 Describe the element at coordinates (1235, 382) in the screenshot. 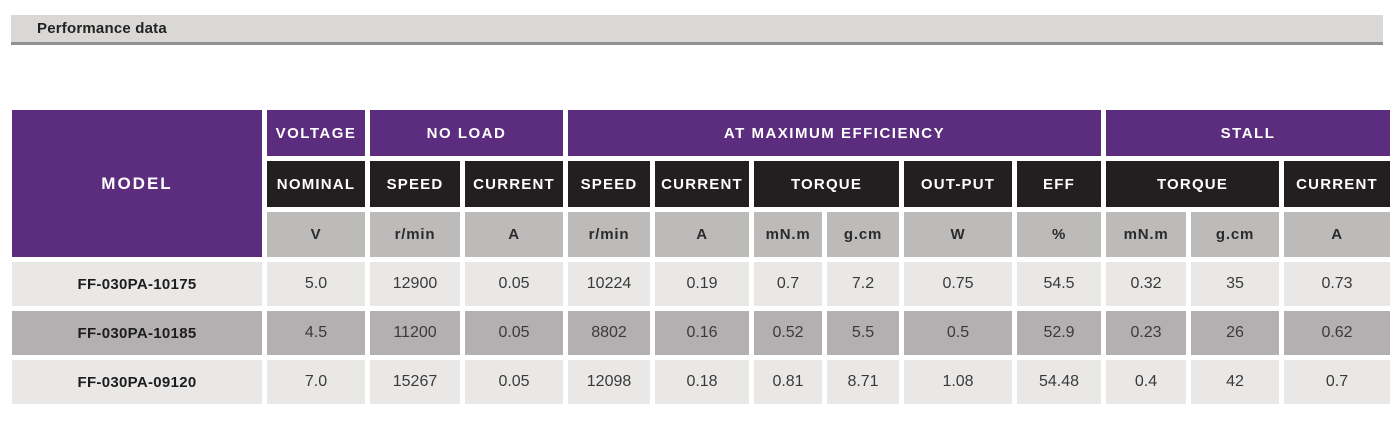

I see `cell-stall-torque-gcm: 42` at that location.